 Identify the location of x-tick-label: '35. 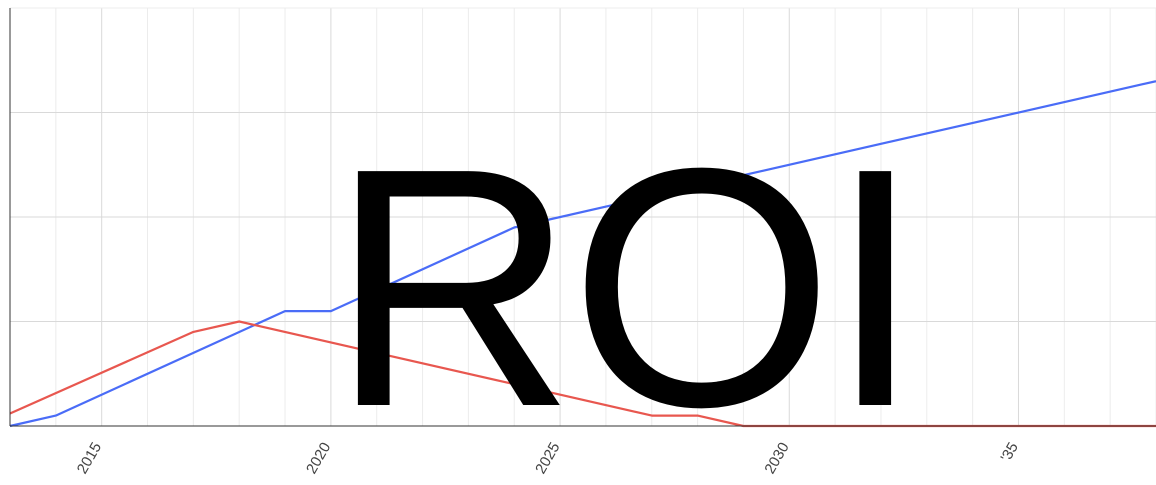
(1009, 452).